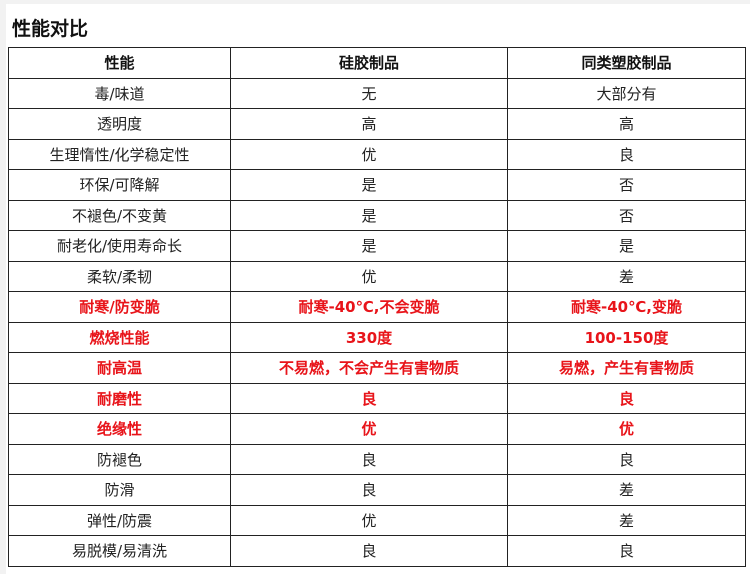  I want to click on table-row: 防滑良差, so click(377, 490).